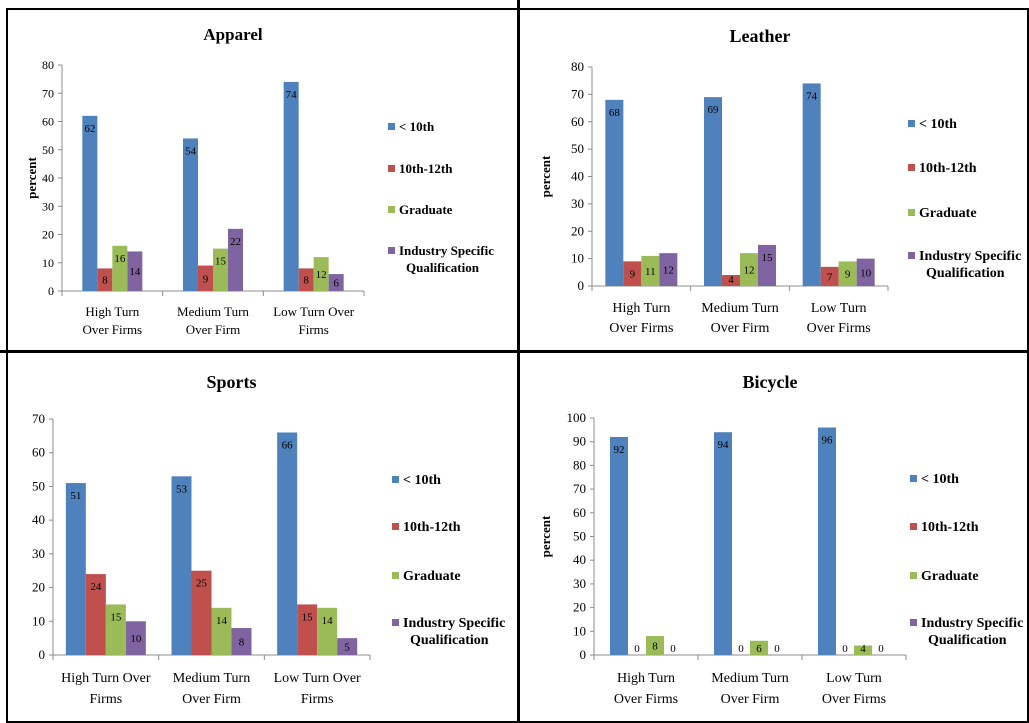 The height and width of the screenshot is (723, 1029). What do you see at coordinates (581, 285) in the screenshot?
I see `y-tick-label: 0` at bounding box center [581, 285].